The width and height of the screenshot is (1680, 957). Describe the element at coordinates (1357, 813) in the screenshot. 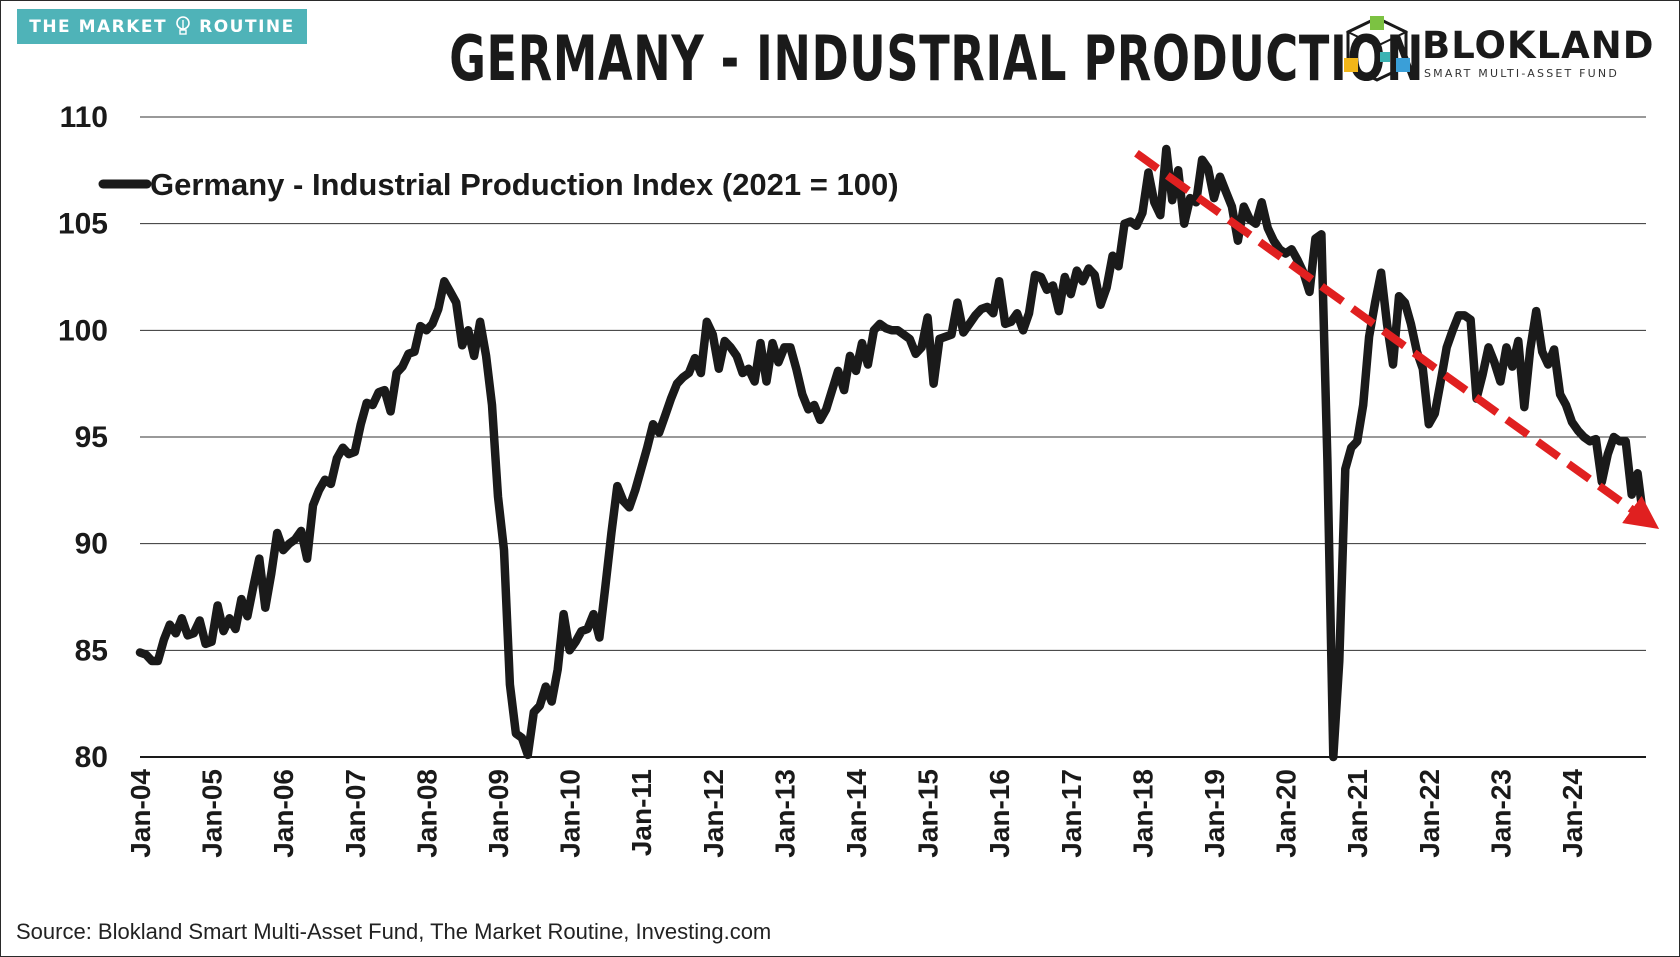

I see `x-tick-label: Jan-21` at that location.